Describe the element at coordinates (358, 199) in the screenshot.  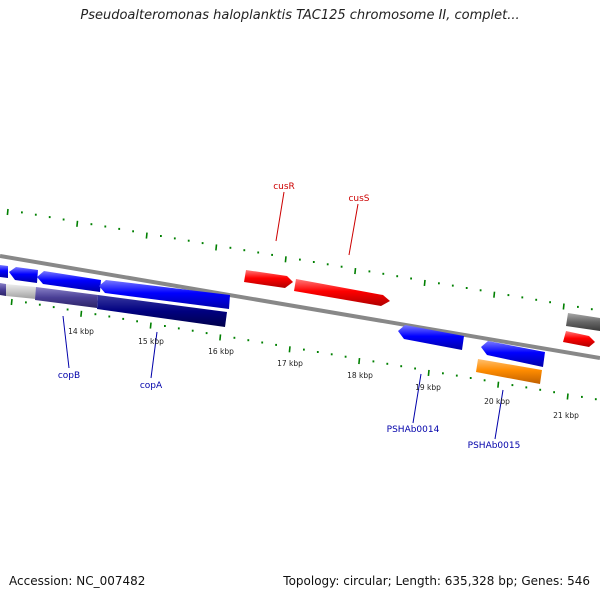
I see `gene-label-cusS: cusS` at that location.